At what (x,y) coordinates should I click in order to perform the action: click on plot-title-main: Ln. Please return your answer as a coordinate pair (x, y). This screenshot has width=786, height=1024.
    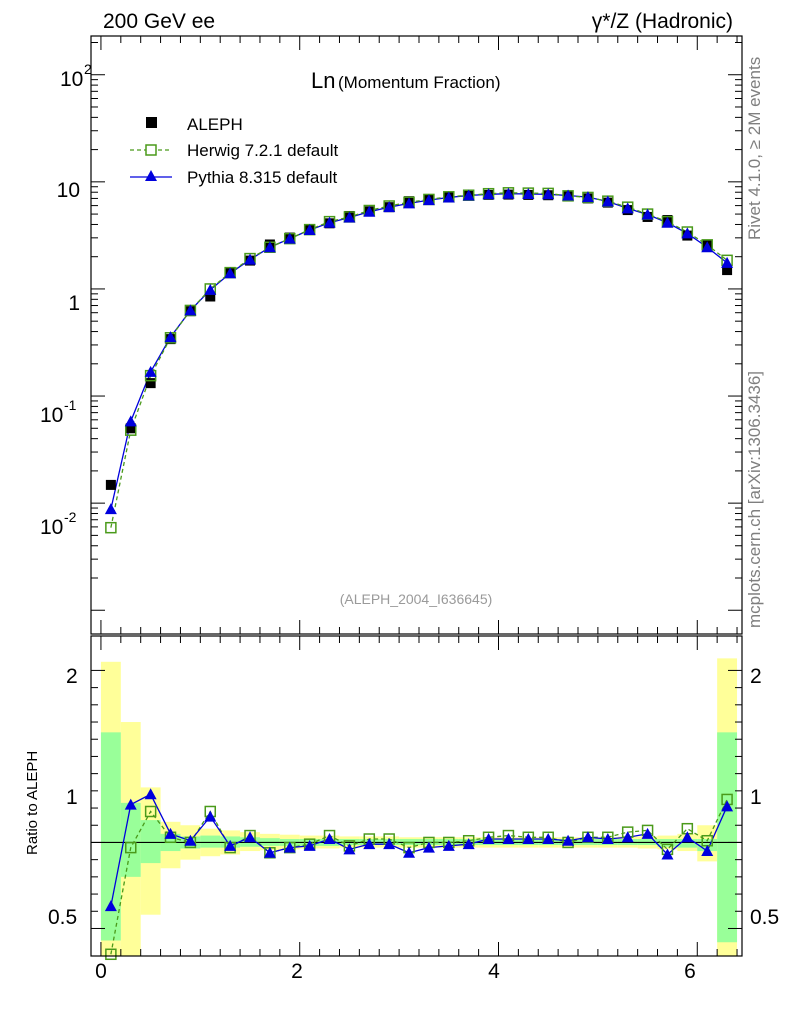
    Looking at the image, I should click on (323, 80).